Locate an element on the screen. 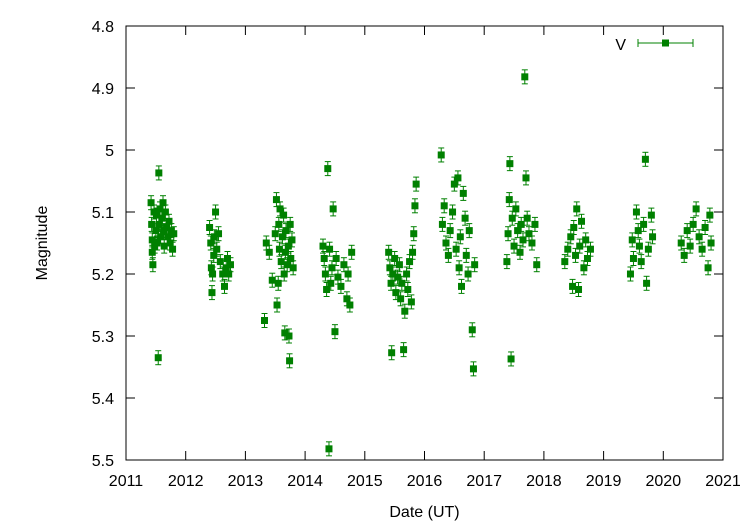  x-tick-label: 2011 is located at coordinates (126, 481).